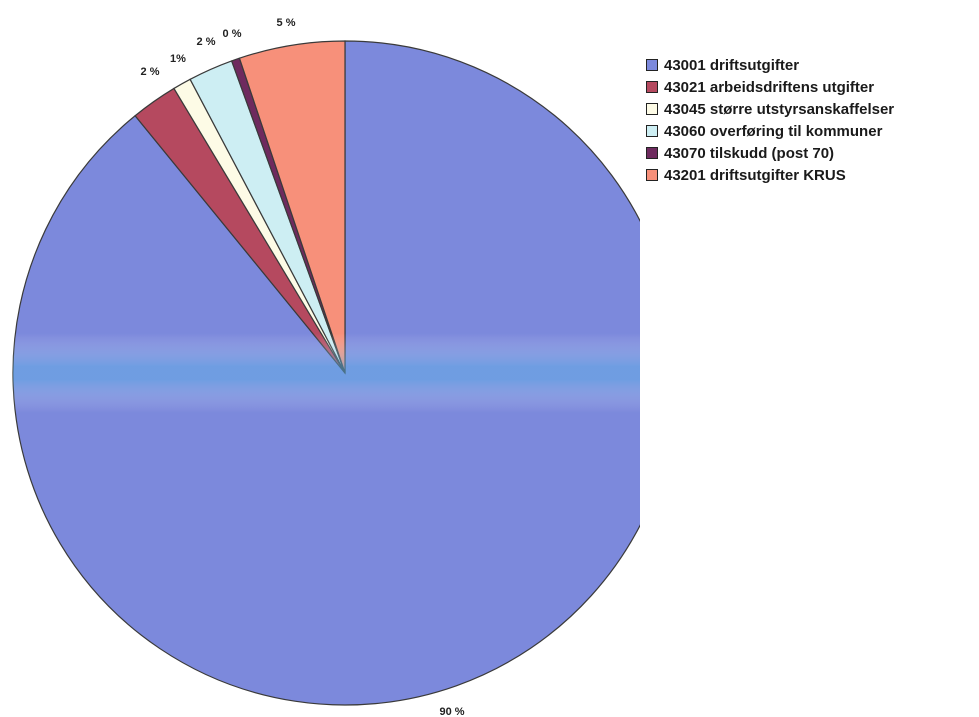 The width and height of the screenshot is (979, 717). What do you see at coordinates (206, 42) in the screenshot?
I see `slice-value-label-4: 2 %` at bounding box center [206, 42].